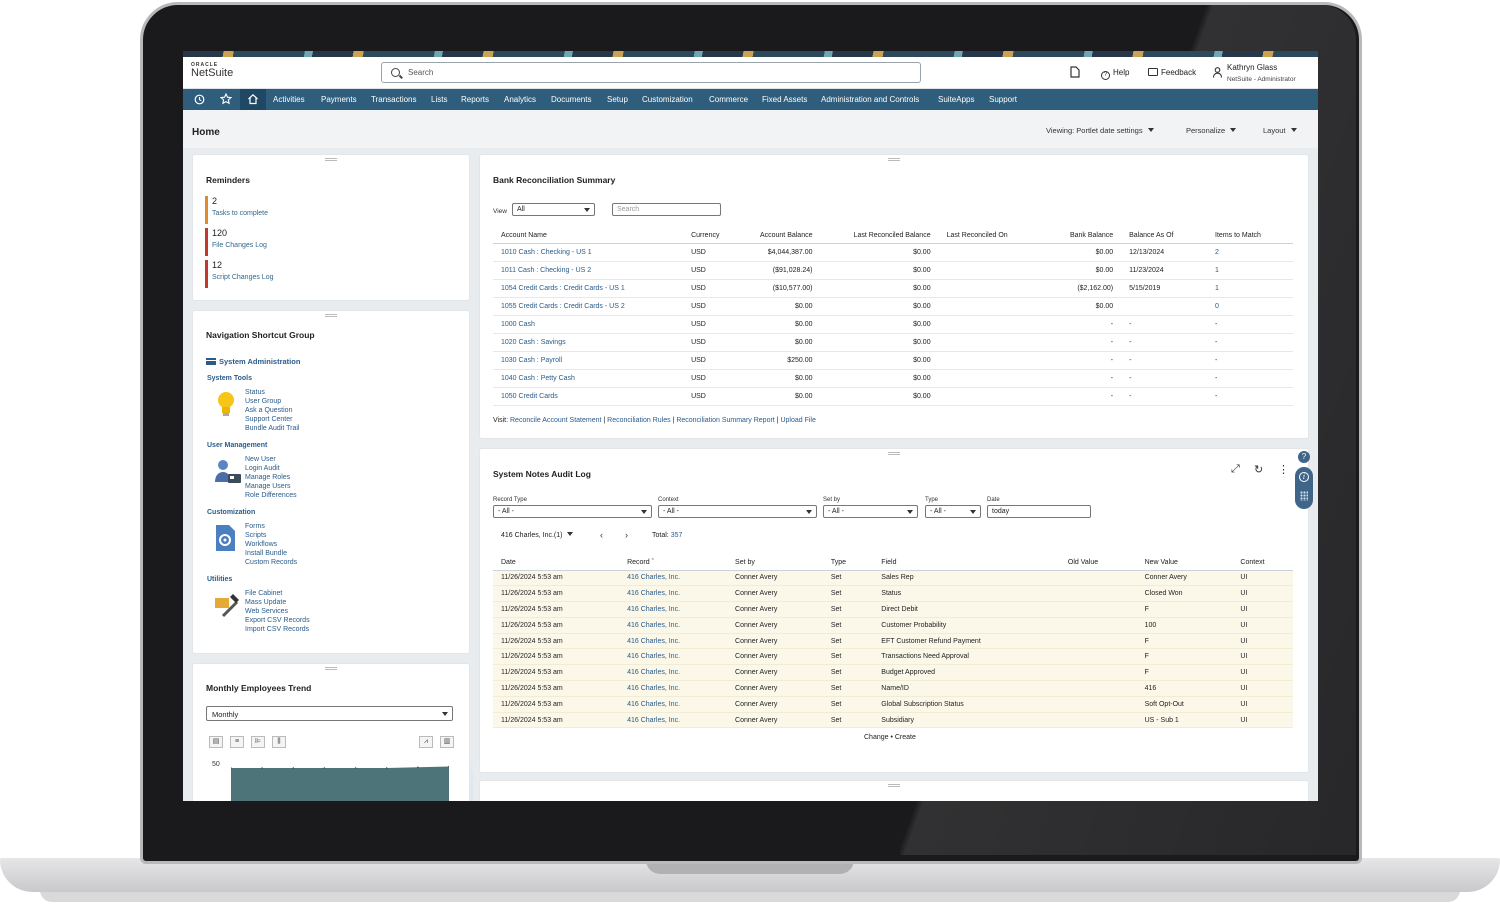 This screenshot has height=907, width=1500. What do you see at coordinates (266, 553) in the screenshot?
I see `shortcut-link: Install Bundle` at bounding box center [266, 553].